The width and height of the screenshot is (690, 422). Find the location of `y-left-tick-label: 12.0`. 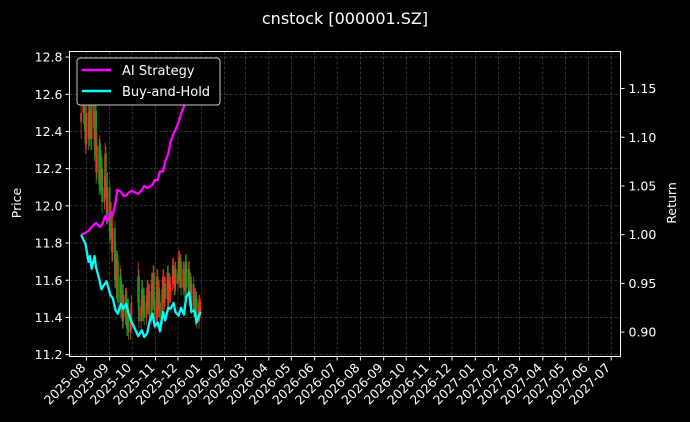

y-left-tick-label: 12.0 is located at coordinates (49, 205).